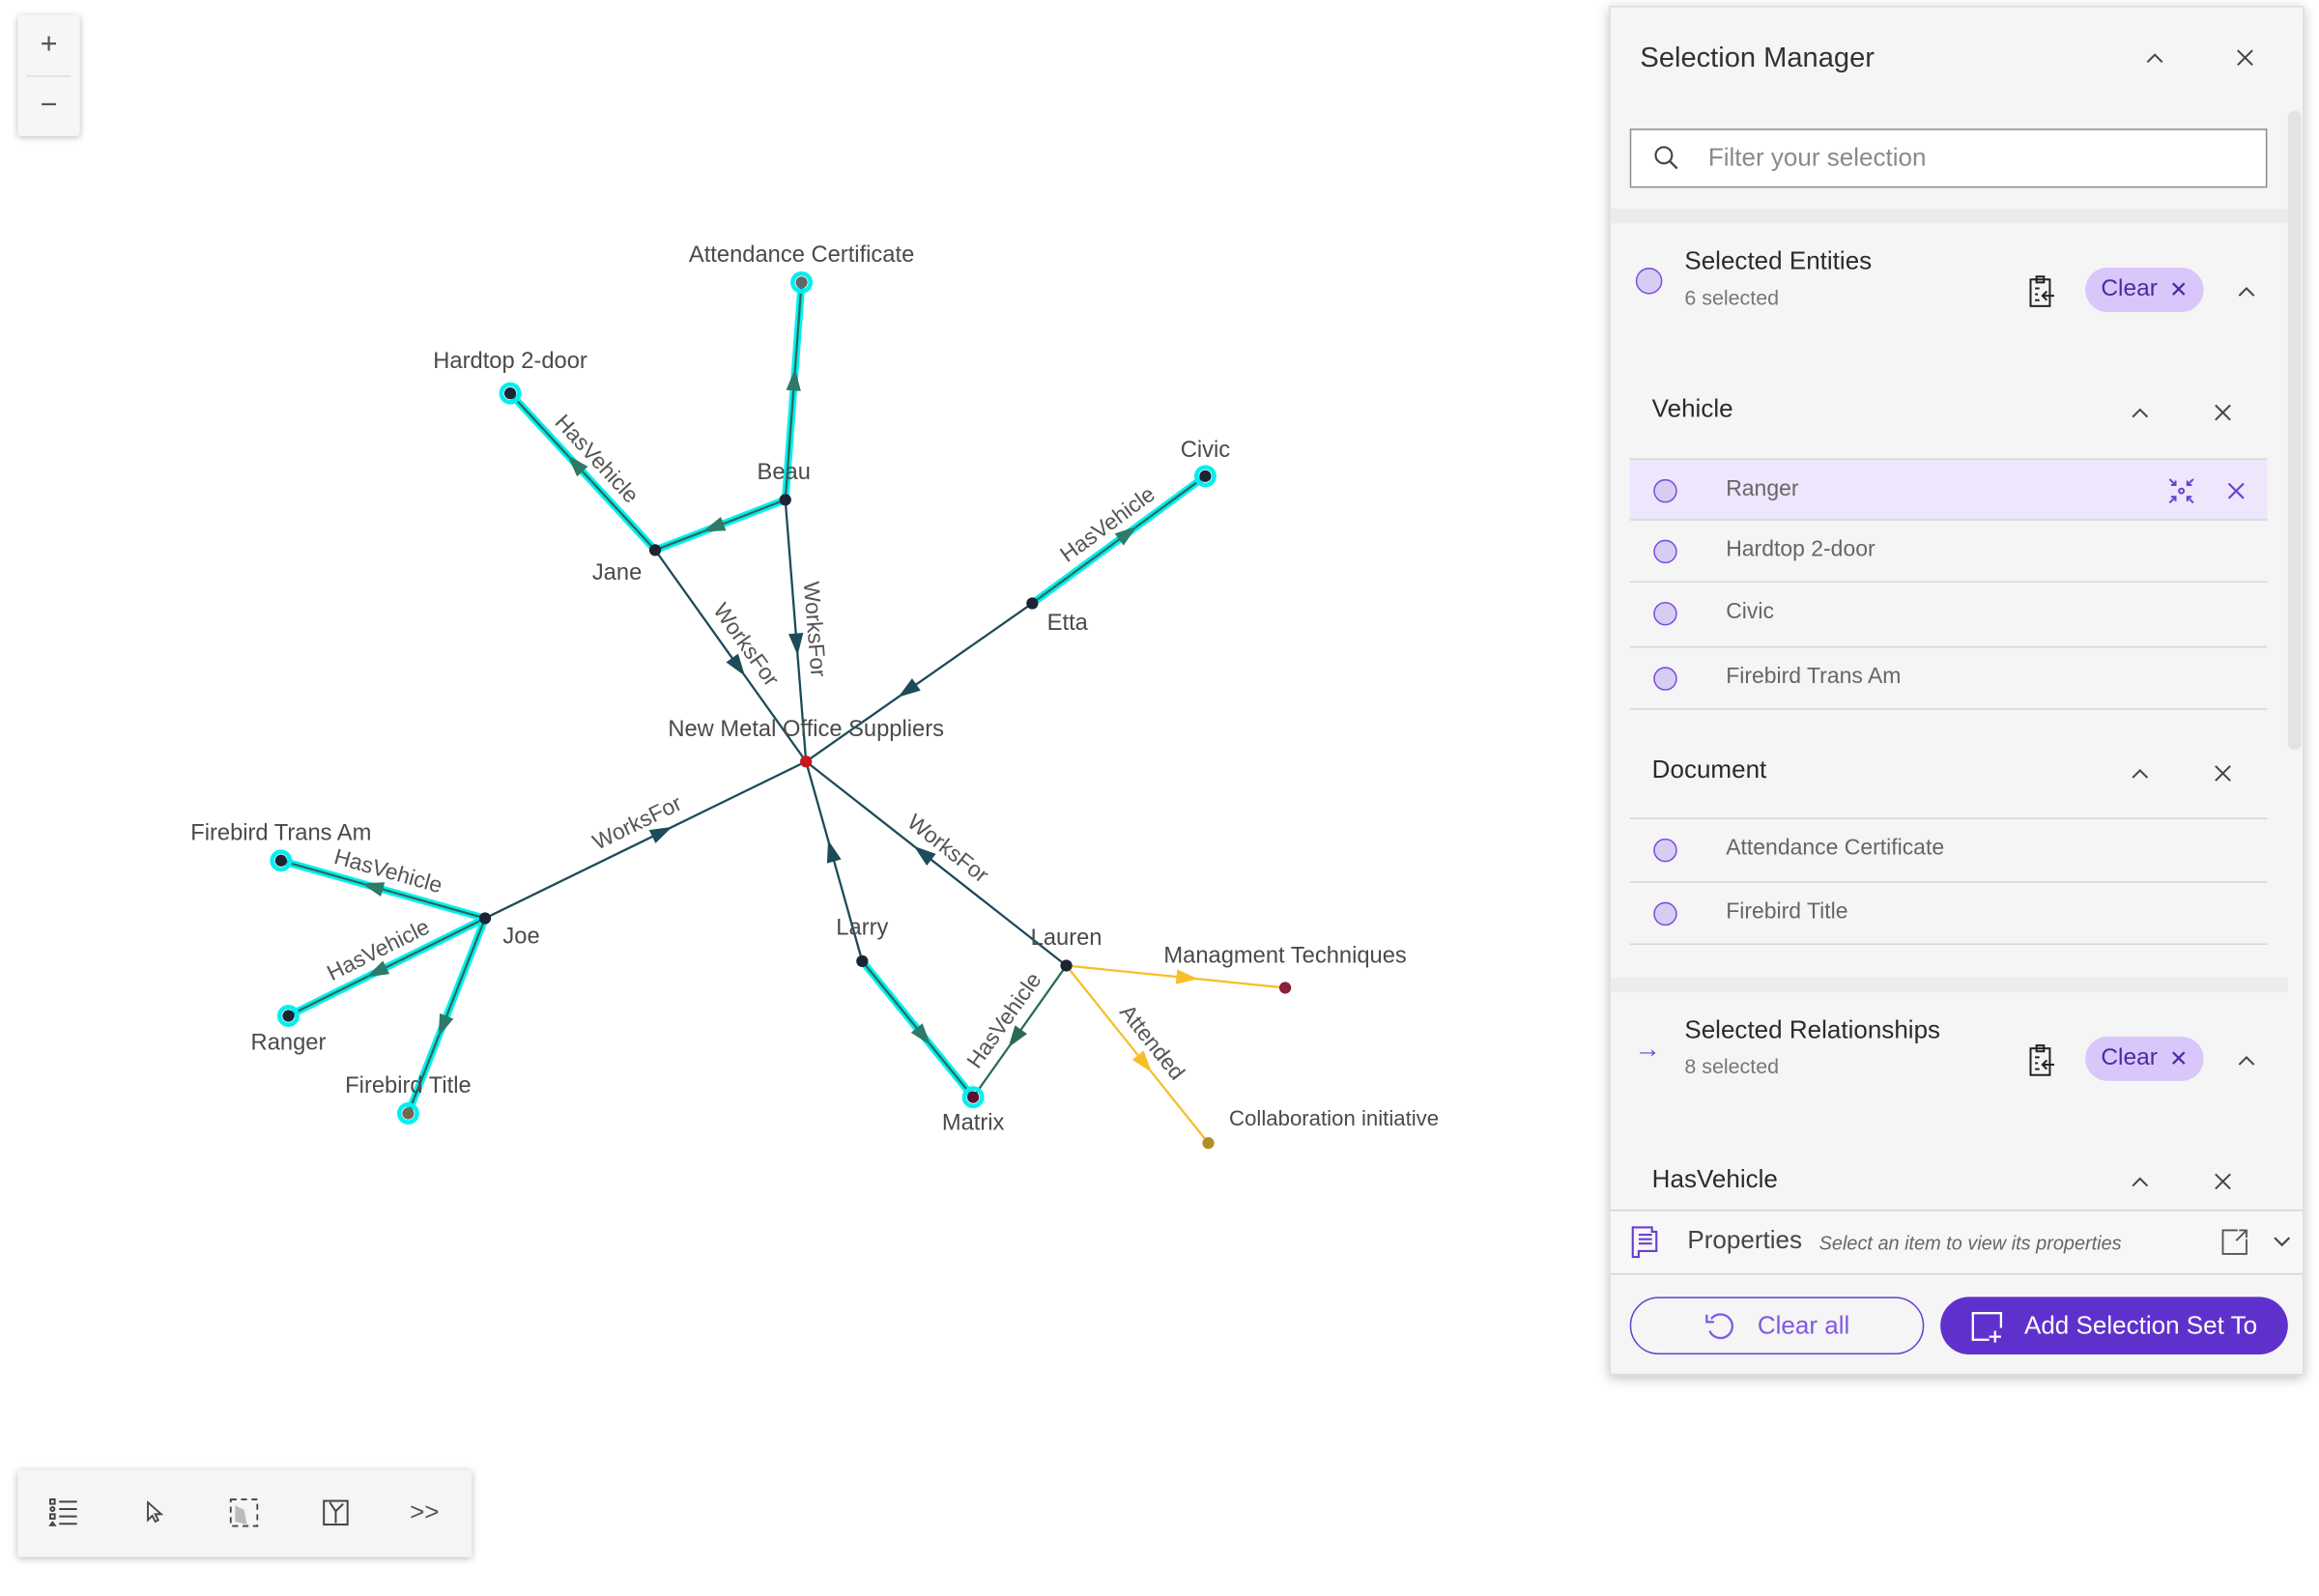 The height and width of the screenshot is (1596, 2319). I want to click on edge-lauren-mgmt, so click(1176, 977).